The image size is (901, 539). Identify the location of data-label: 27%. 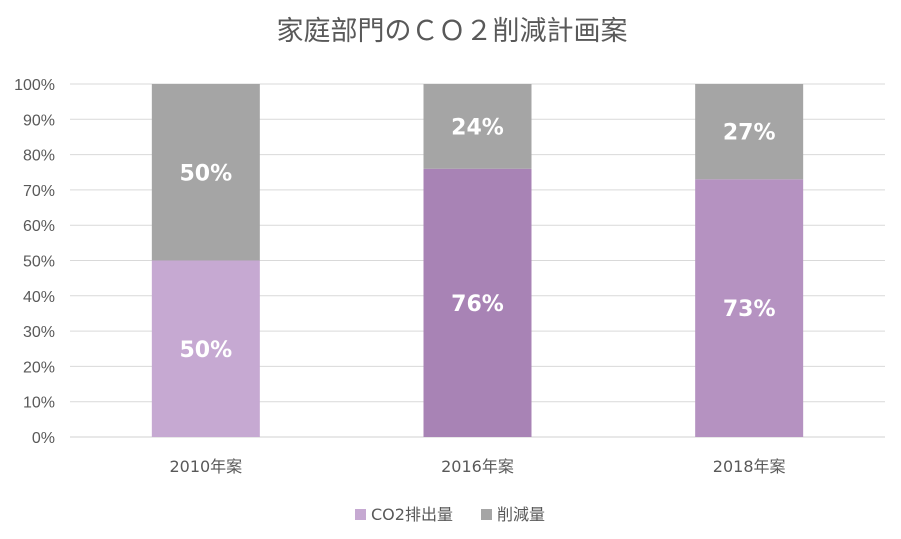
(749, 133).